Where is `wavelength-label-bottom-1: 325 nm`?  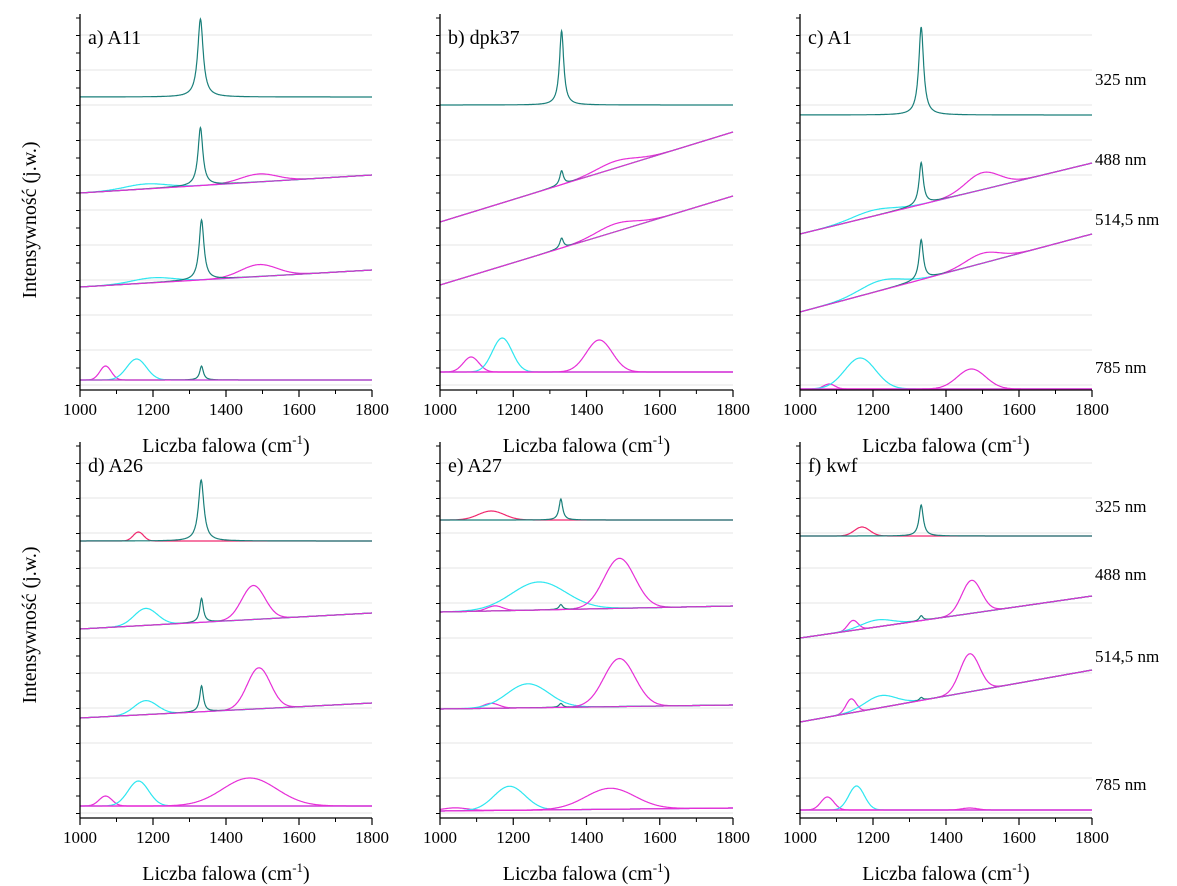
wavelength-label-bottom-1: 325 nm is located at coordinates (1120, 506).